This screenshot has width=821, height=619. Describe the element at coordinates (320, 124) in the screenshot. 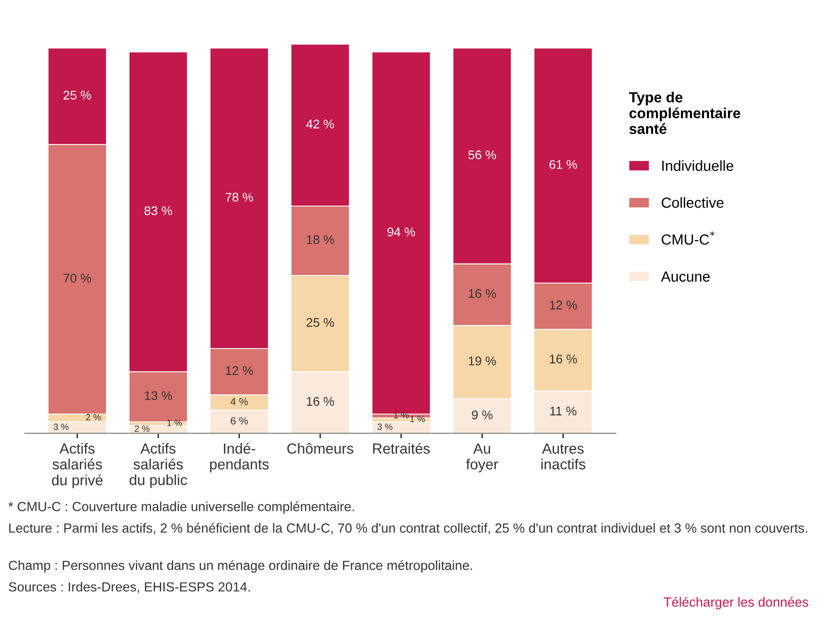

I see `data-label: 42 %` at that location.